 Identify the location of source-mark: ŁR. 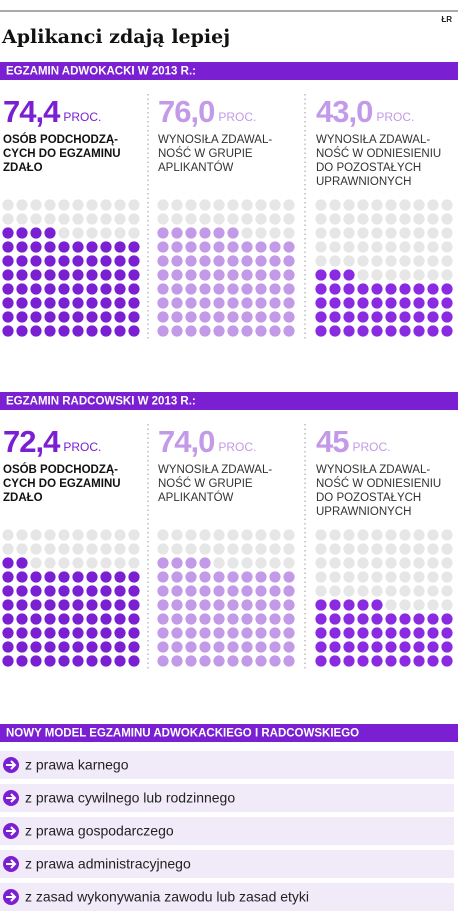
(446, 19).